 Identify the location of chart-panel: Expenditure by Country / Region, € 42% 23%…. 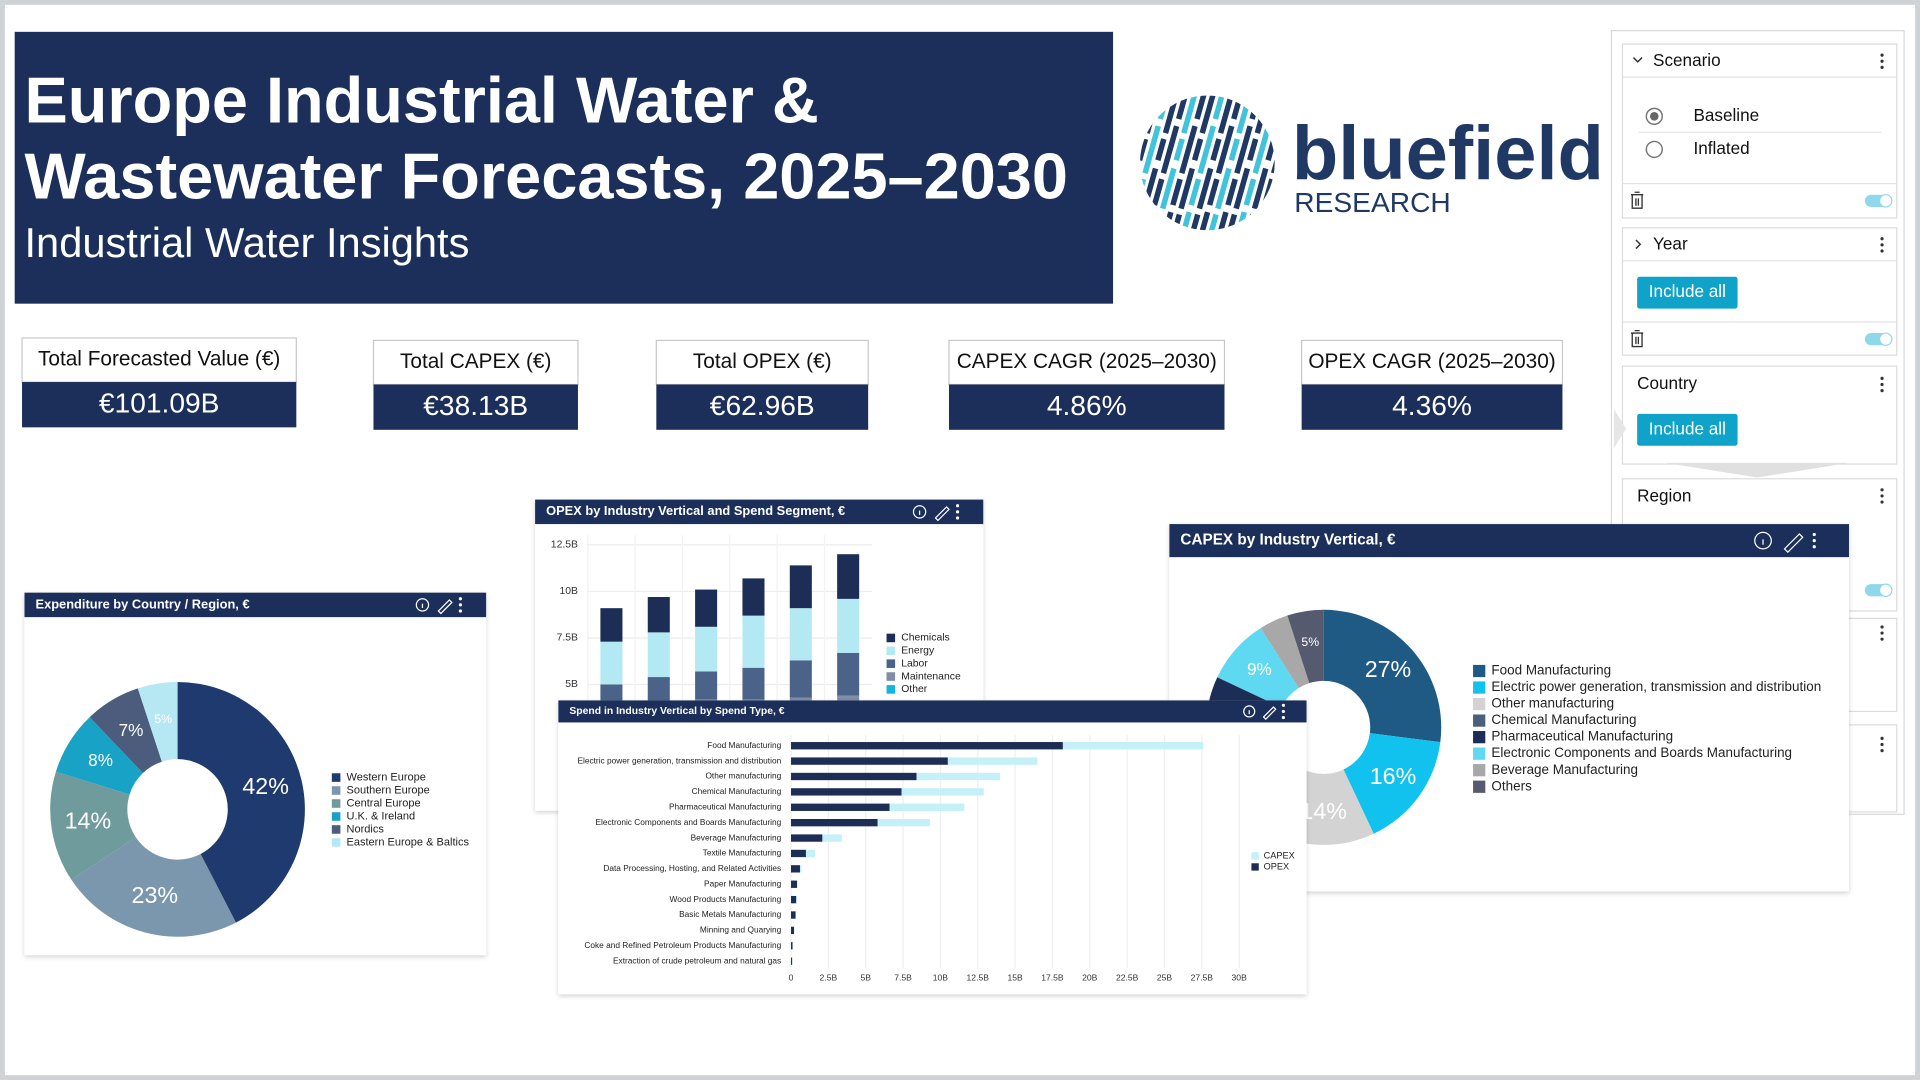
(255, 774).